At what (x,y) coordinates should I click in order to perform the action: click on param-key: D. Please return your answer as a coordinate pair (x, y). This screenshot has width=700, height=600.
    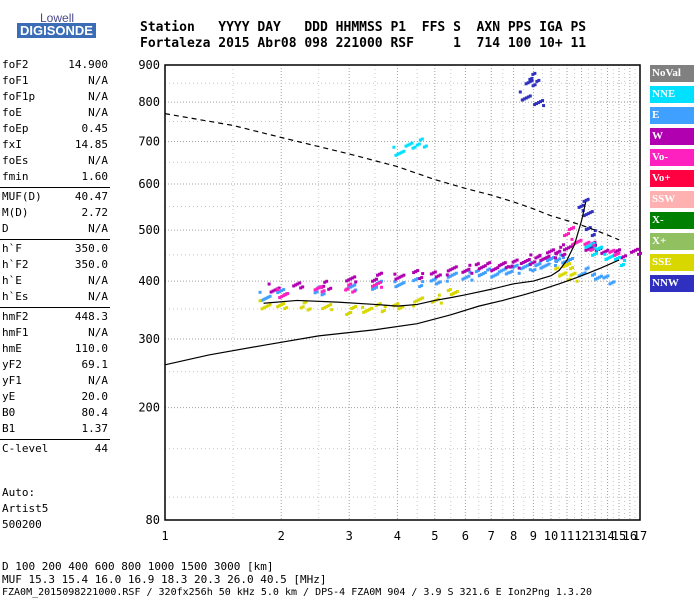
    Looking at the image, I should click on (5, 228).